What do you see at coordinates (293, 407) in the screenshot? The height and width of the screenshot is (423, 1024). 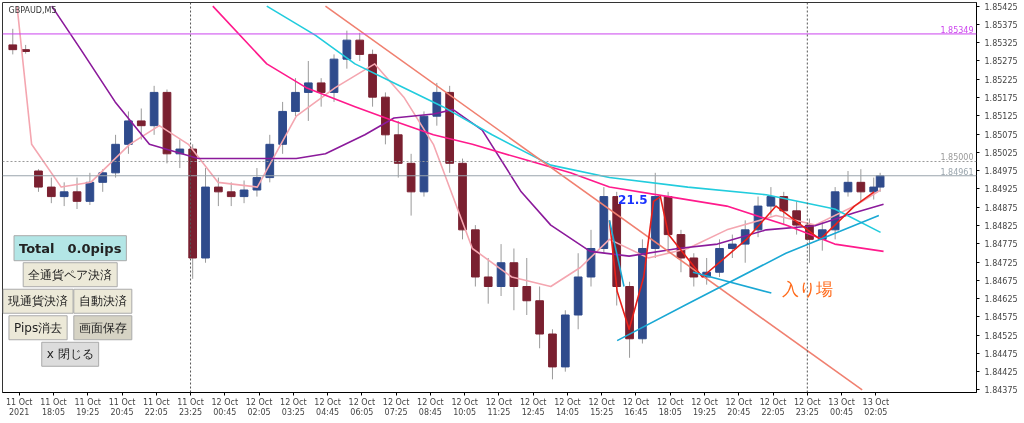 I see `x-tick-label: 12 Oct 03:25` at bounding box center [293, 407].